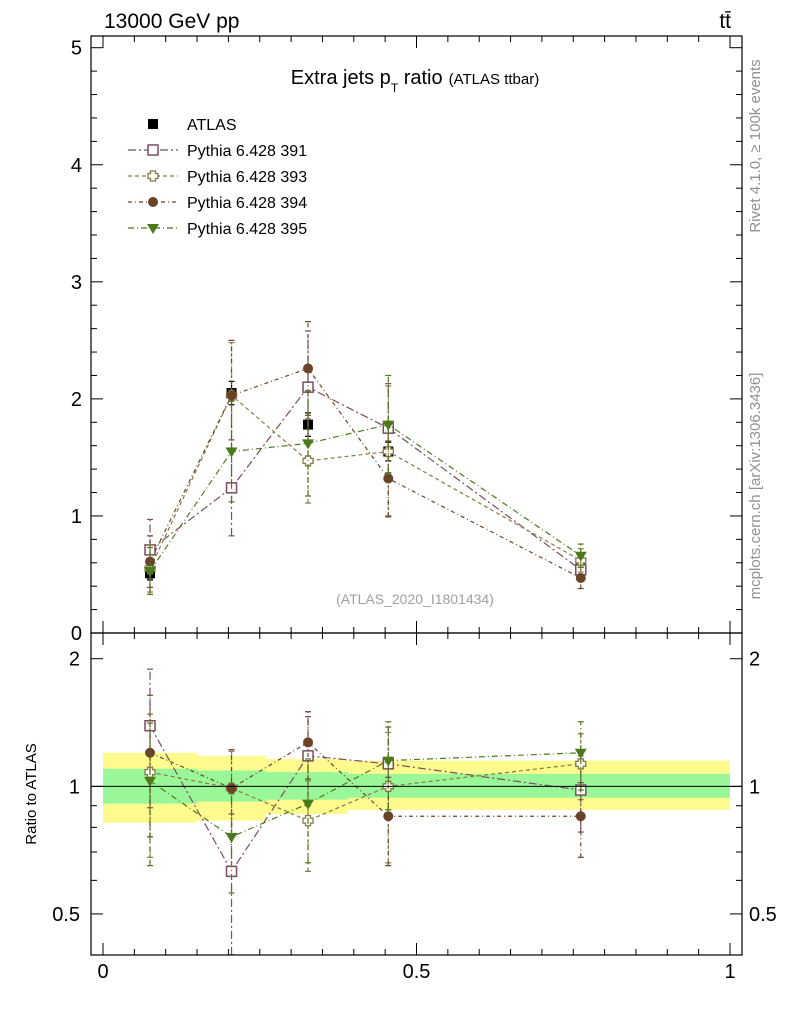  I want to click on legend-entry-3: Pythia 6.428 394, so click(217, 203).